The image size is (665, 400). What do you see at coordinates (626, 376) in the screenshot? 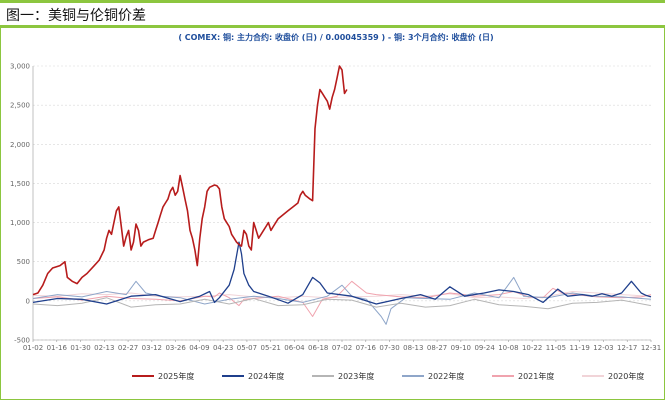
I see `legend-label: 2020年度` at bounding box center [626, 376].